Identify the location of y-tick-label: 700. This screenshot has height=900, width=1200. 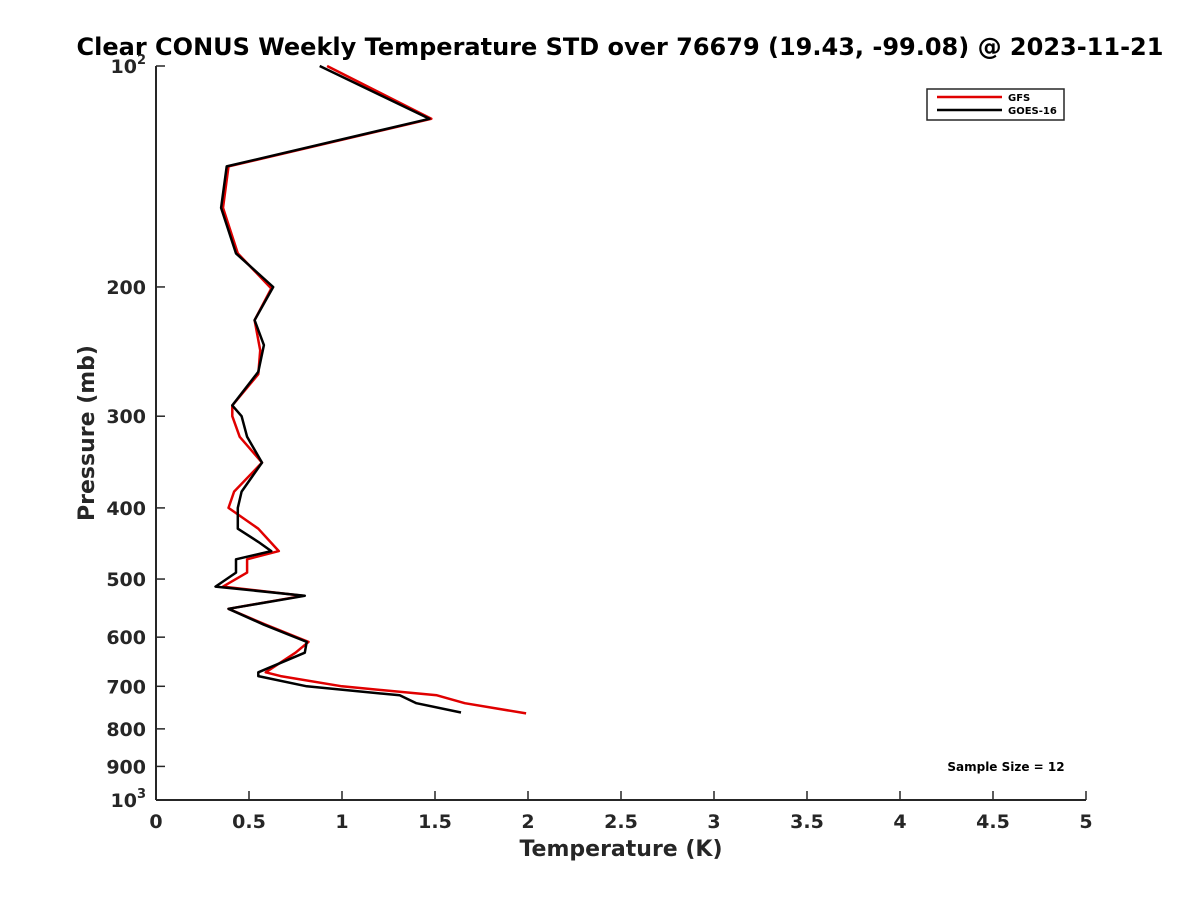
(126, 687).